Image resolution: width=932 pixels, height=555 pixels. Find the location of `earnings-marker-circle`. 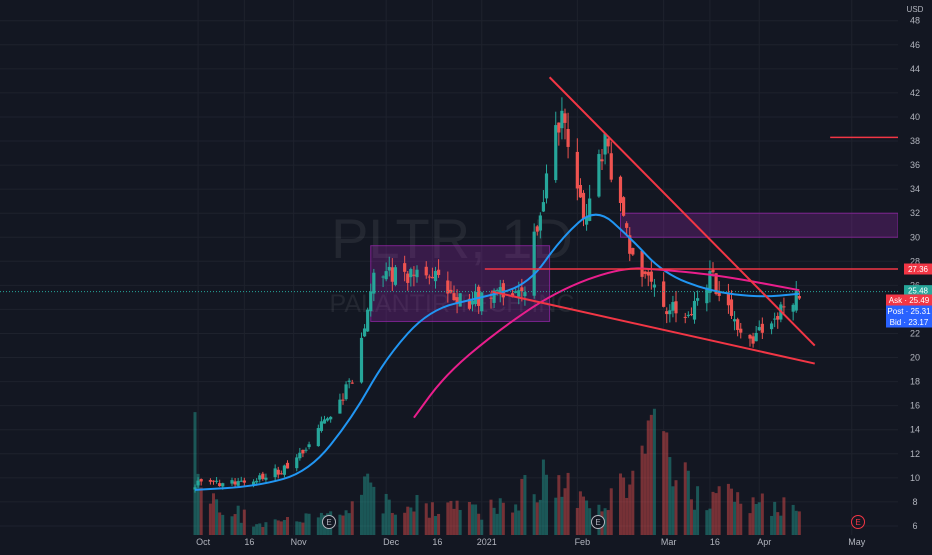

earnings-marker-circle is located at coordinates (858, 522).